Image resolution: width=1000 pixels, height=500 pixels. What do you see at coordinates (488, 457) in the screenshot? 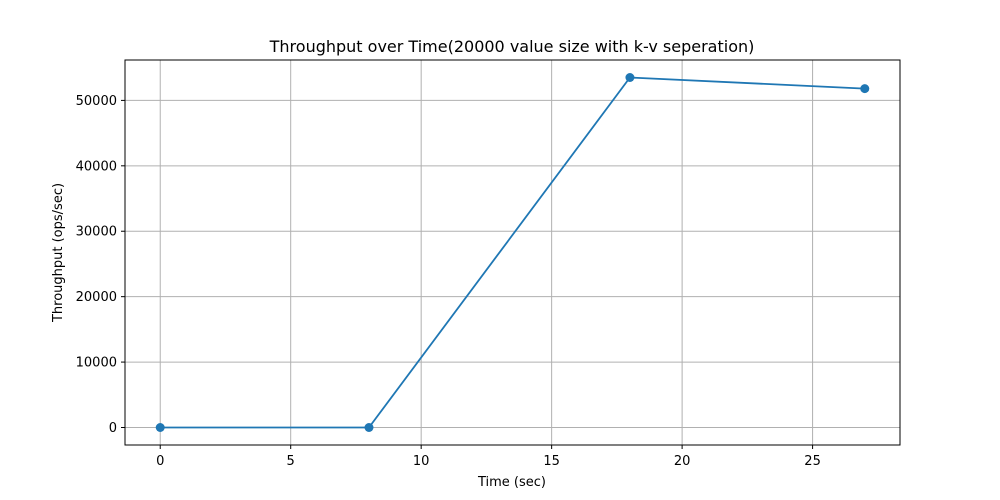
I see `x-axis-ticks: 0 5 10 15 20 25` at bounding box center [488, 457].